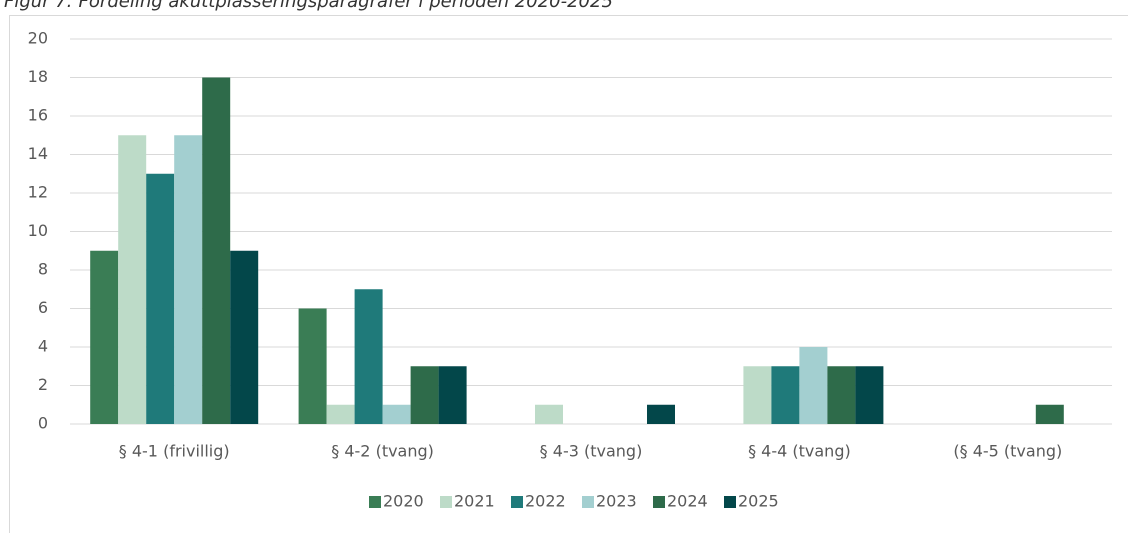 The image size is (1128, 533). I want to click on y-tick-label: 14, so click(38, 153).